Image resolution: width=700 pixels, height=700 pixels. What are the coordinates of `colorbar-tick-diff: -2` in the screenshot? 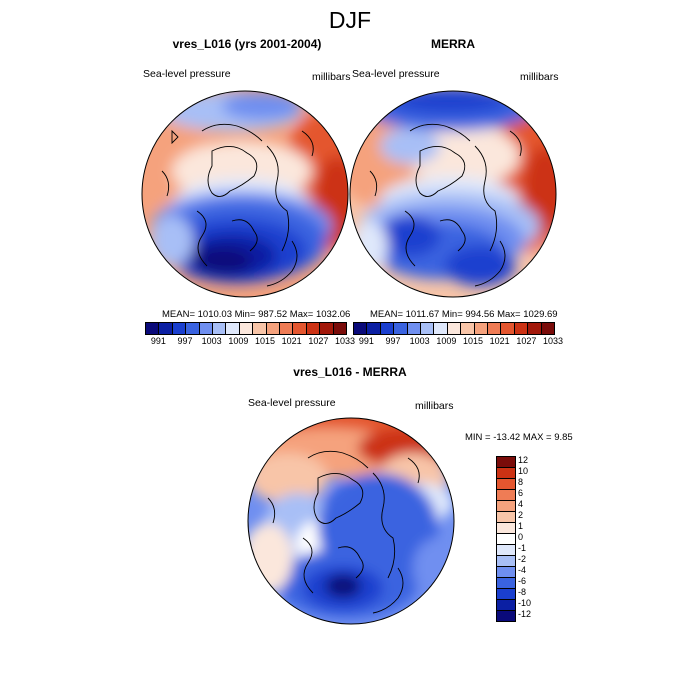 It's located at (522, 558).